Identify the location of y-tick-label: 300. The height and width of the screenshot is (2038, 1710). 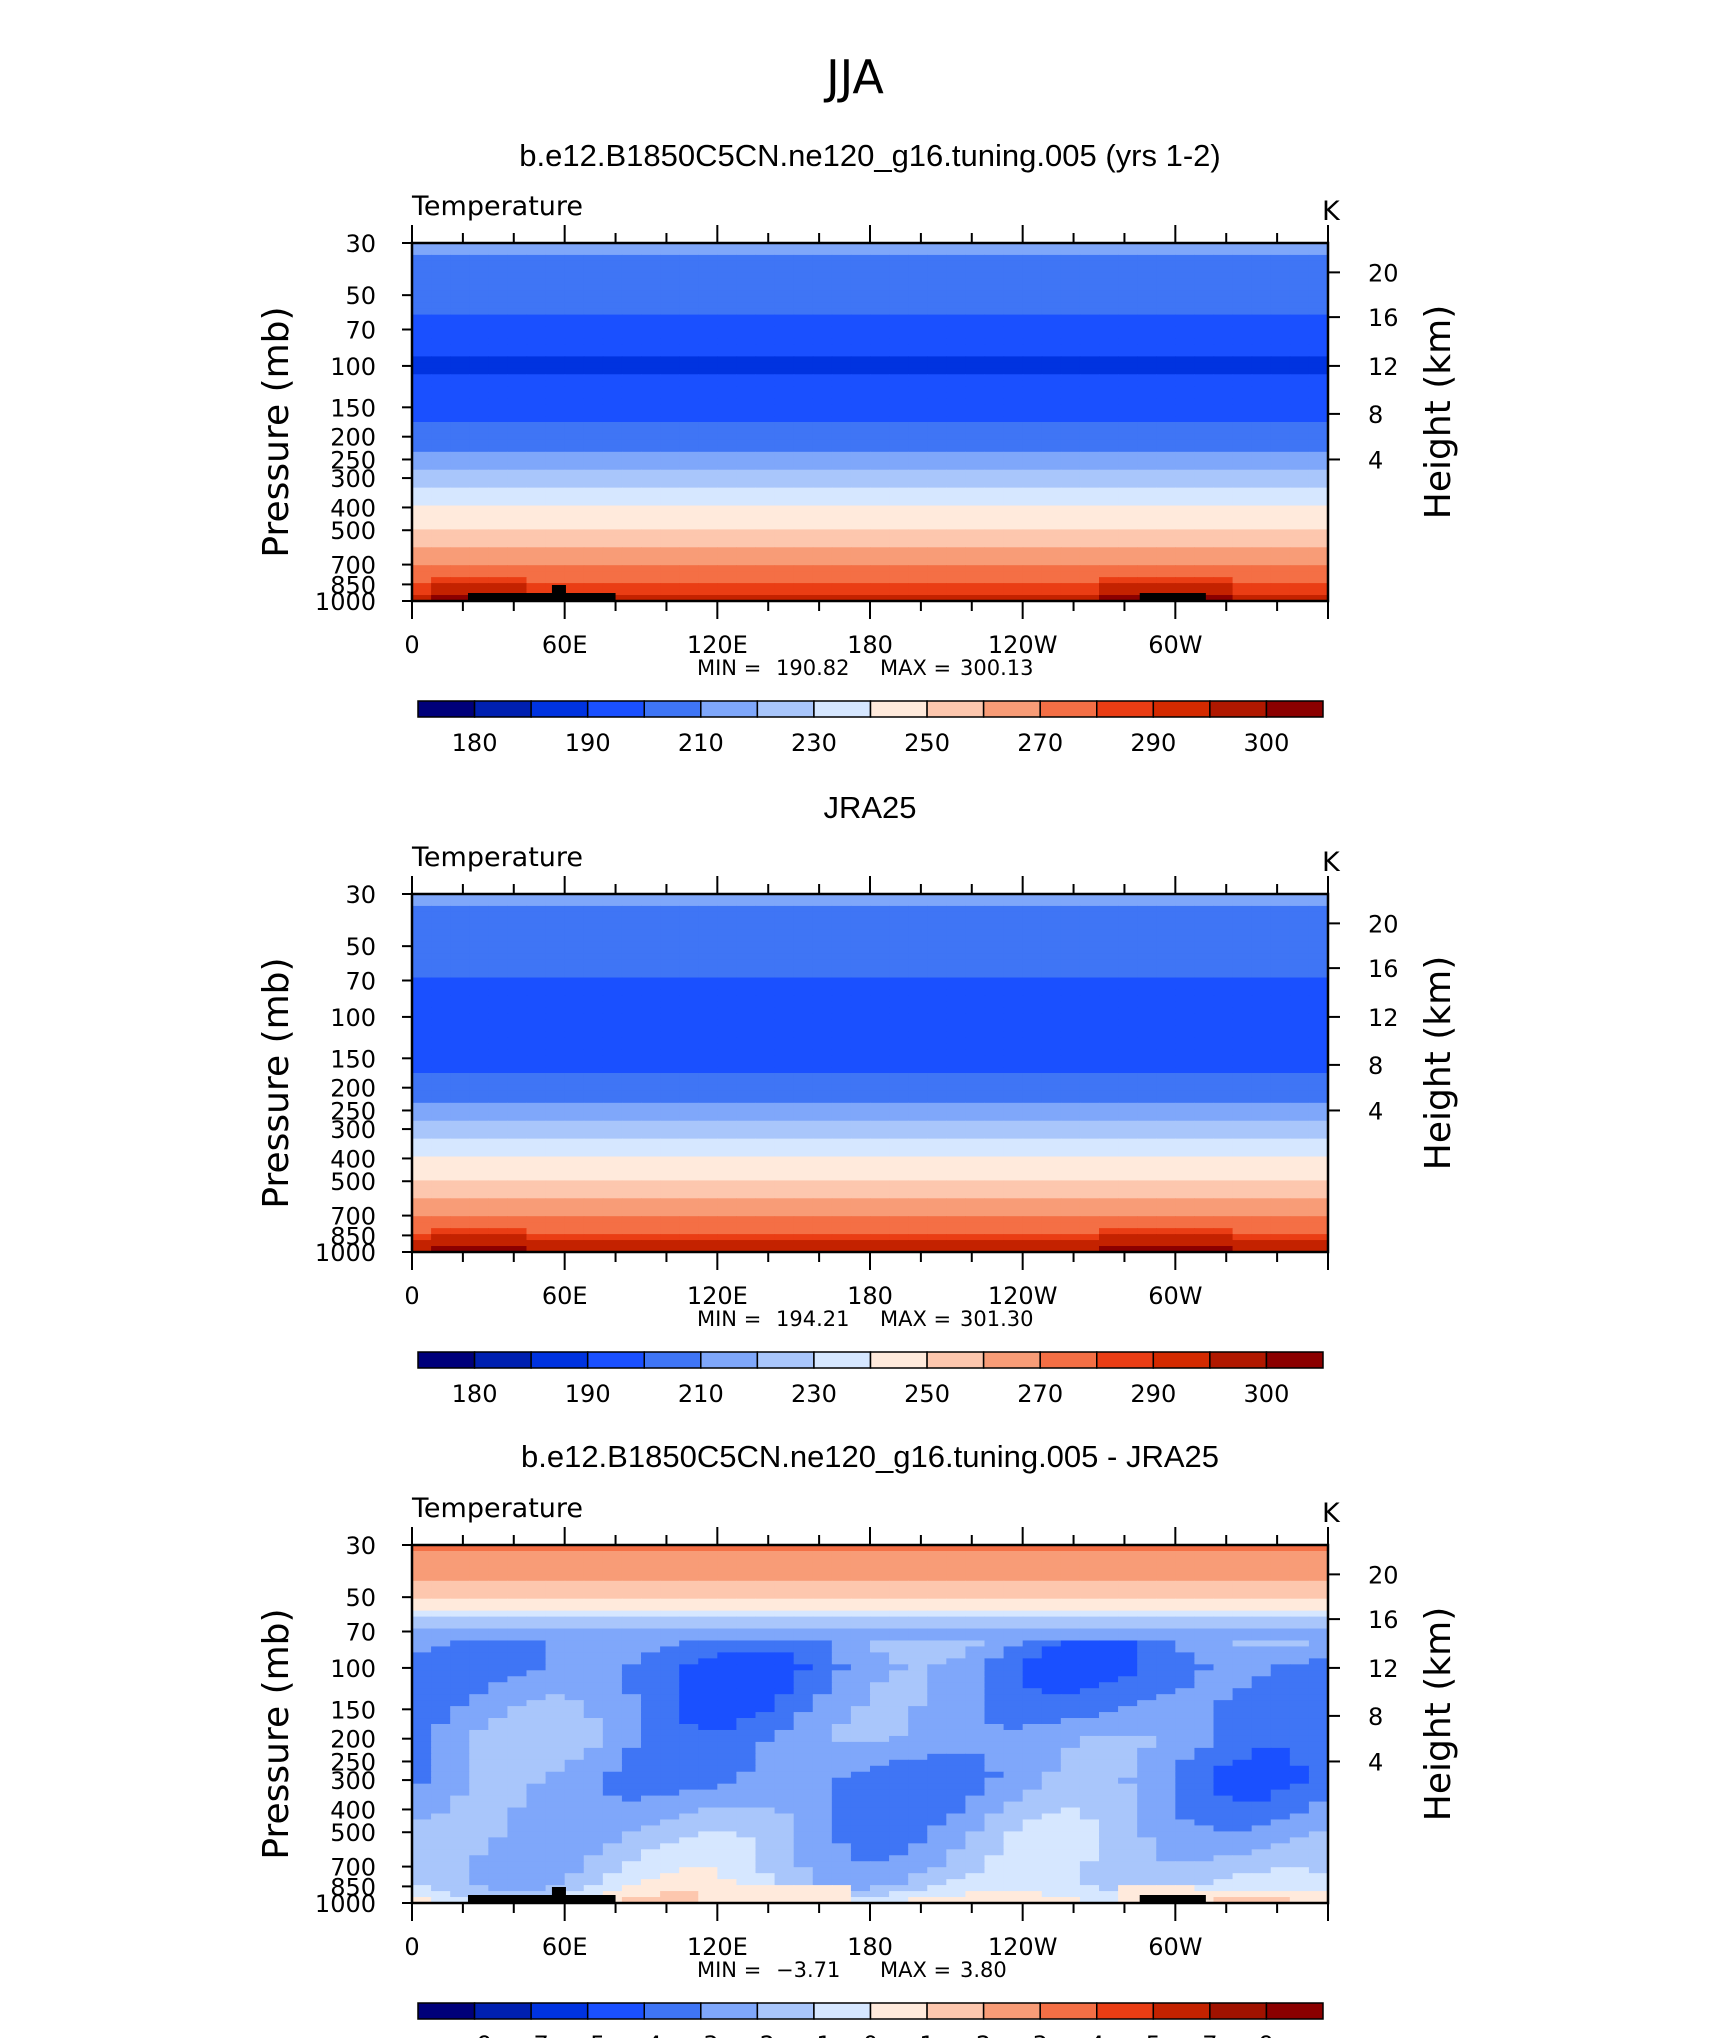
(353, 479).